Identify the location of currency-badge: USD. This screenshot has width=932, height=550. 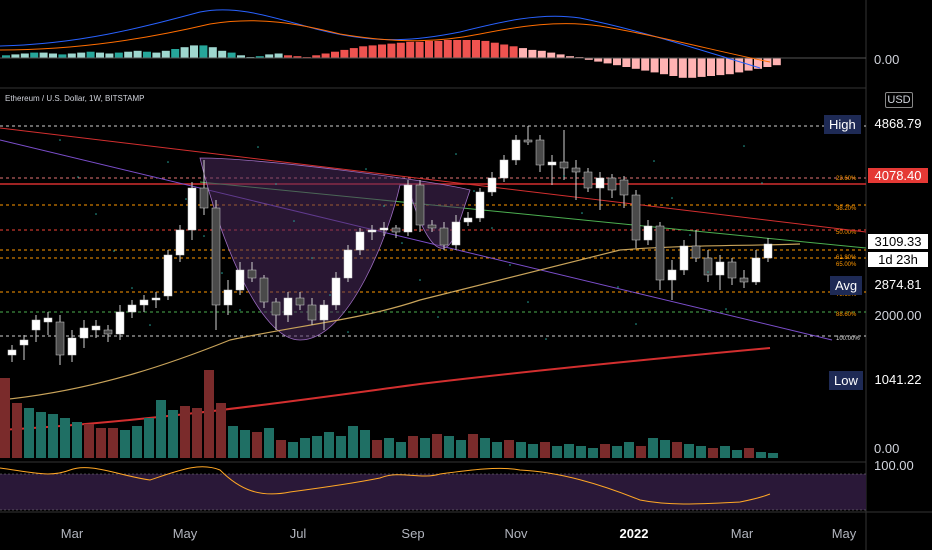
(899, 100).